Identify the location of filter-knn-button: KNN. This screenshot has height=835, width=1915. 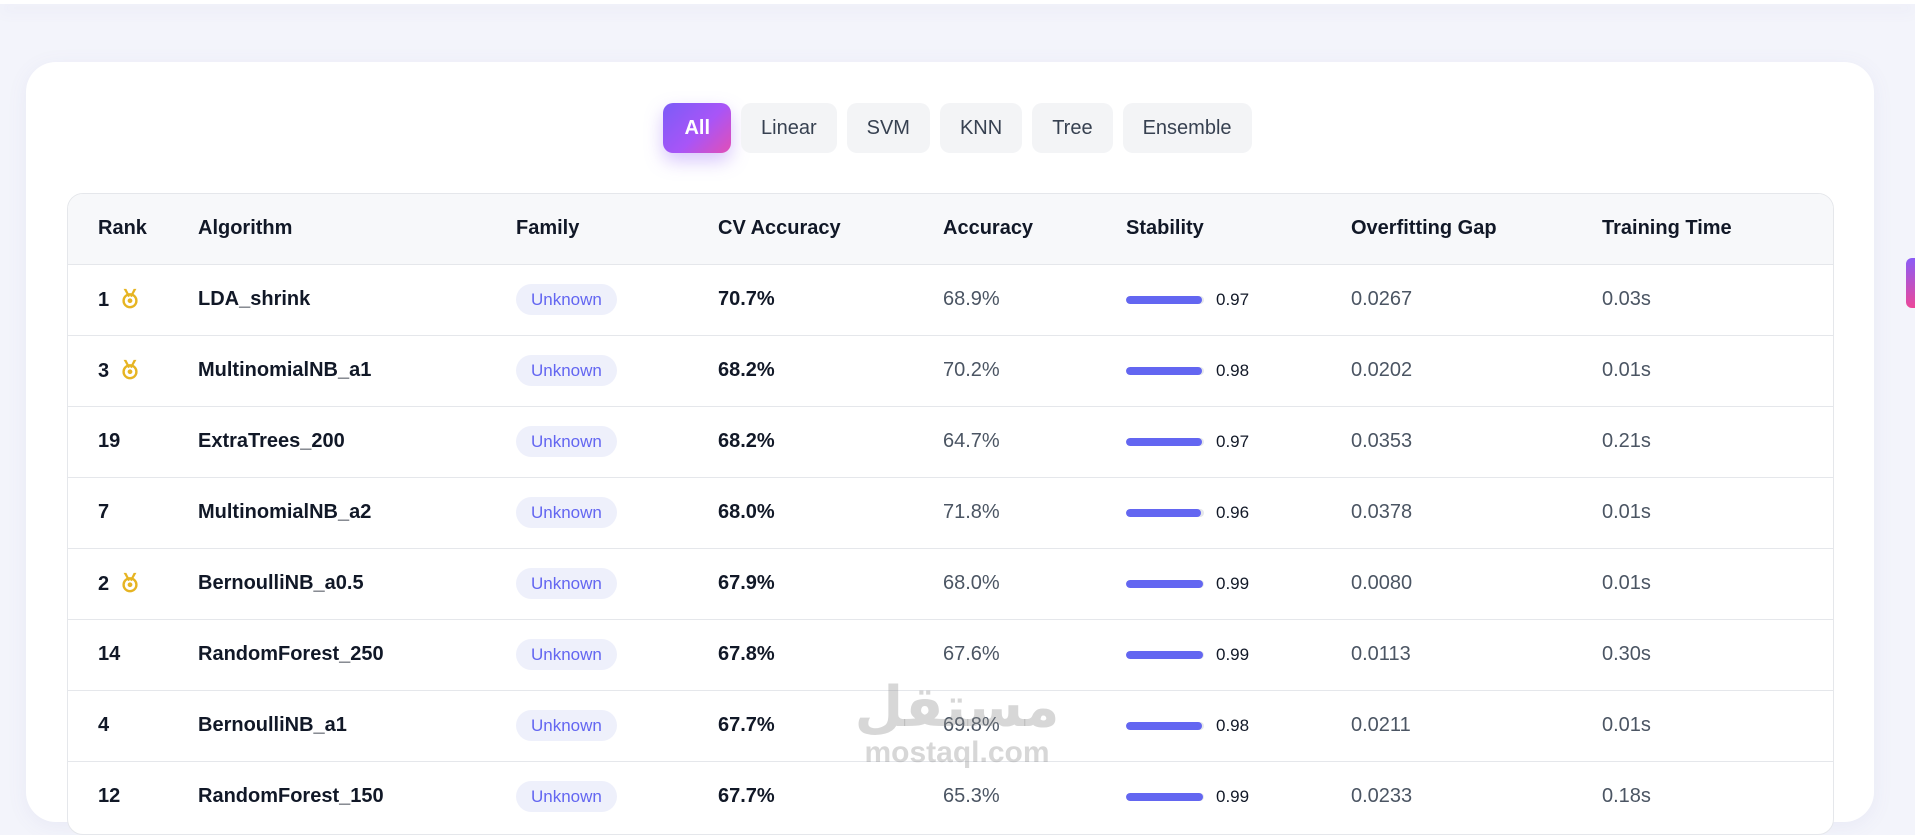
(981, 128).